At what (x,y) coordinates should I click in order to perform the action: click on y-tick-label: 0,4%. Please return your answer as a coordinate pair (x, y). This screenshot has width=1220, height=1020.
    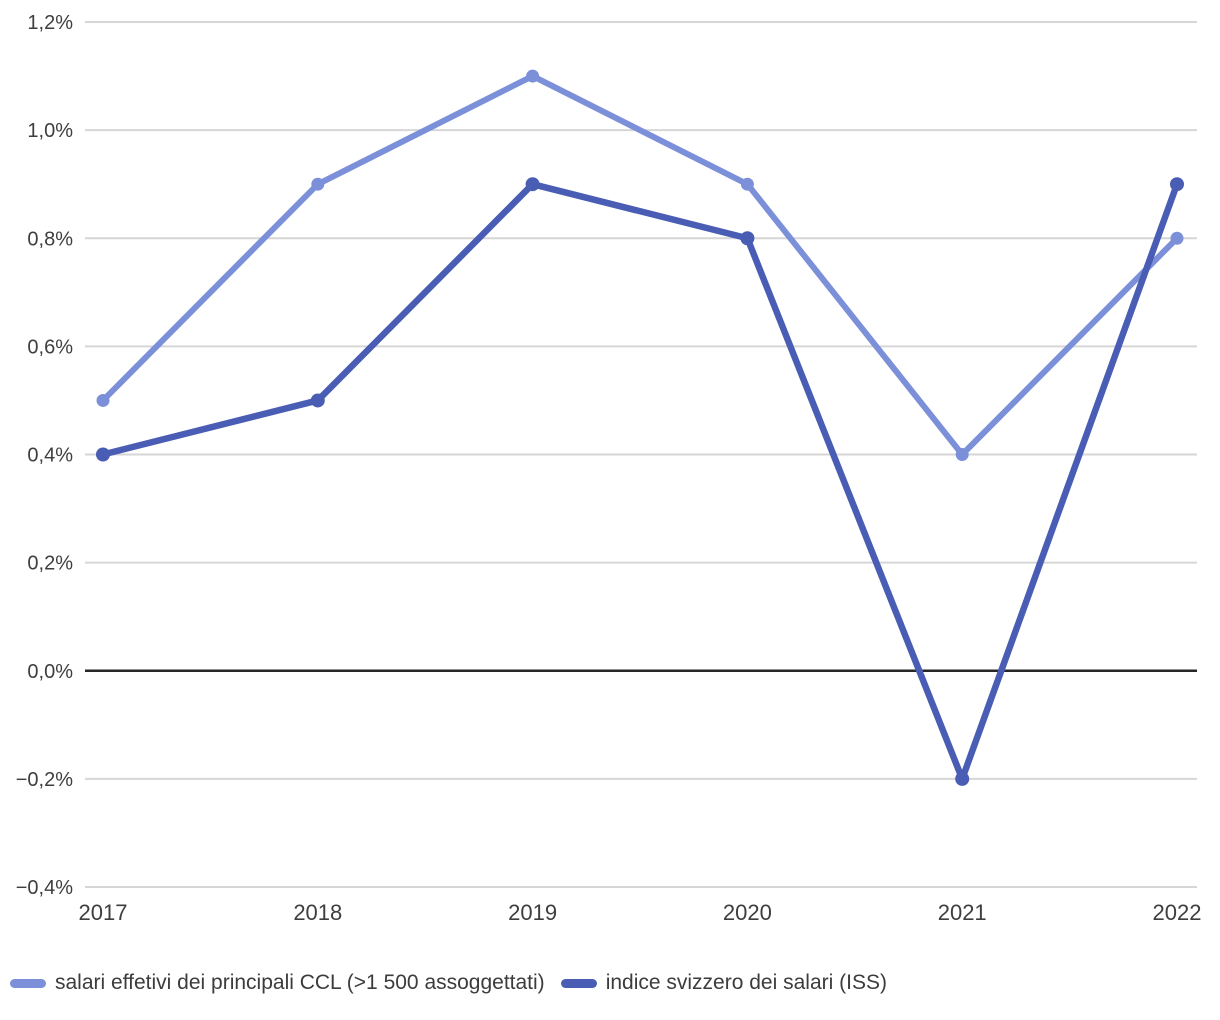
    Looking at the image, I should click on (50, 456).